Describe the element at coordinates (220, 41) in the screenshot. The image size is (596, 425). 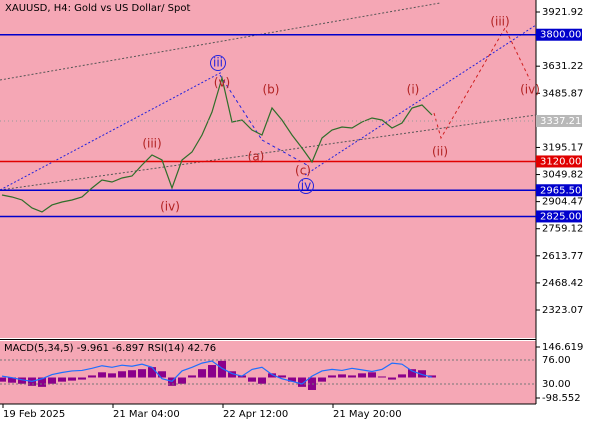
I see `trend-line` at that location.